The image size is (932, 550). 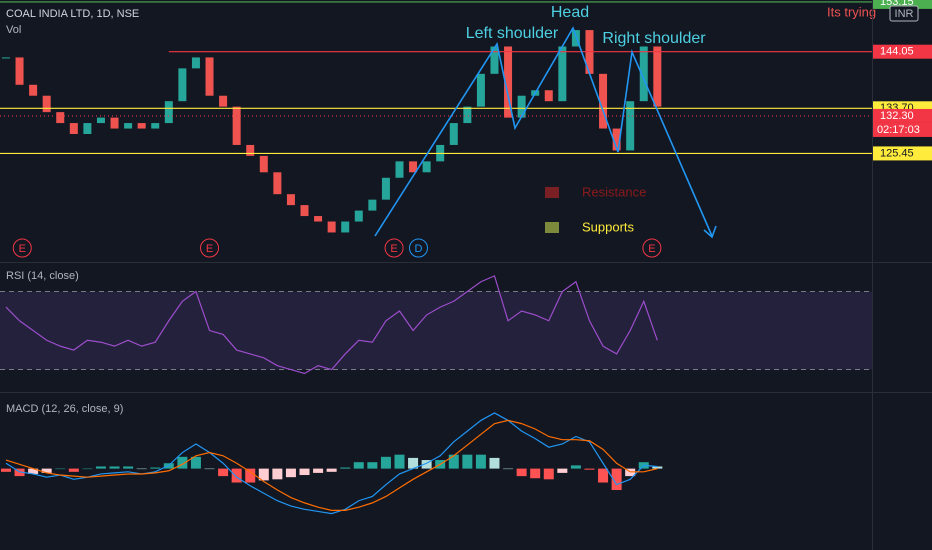 I want to click on level-box, so click(x=902, y=51).